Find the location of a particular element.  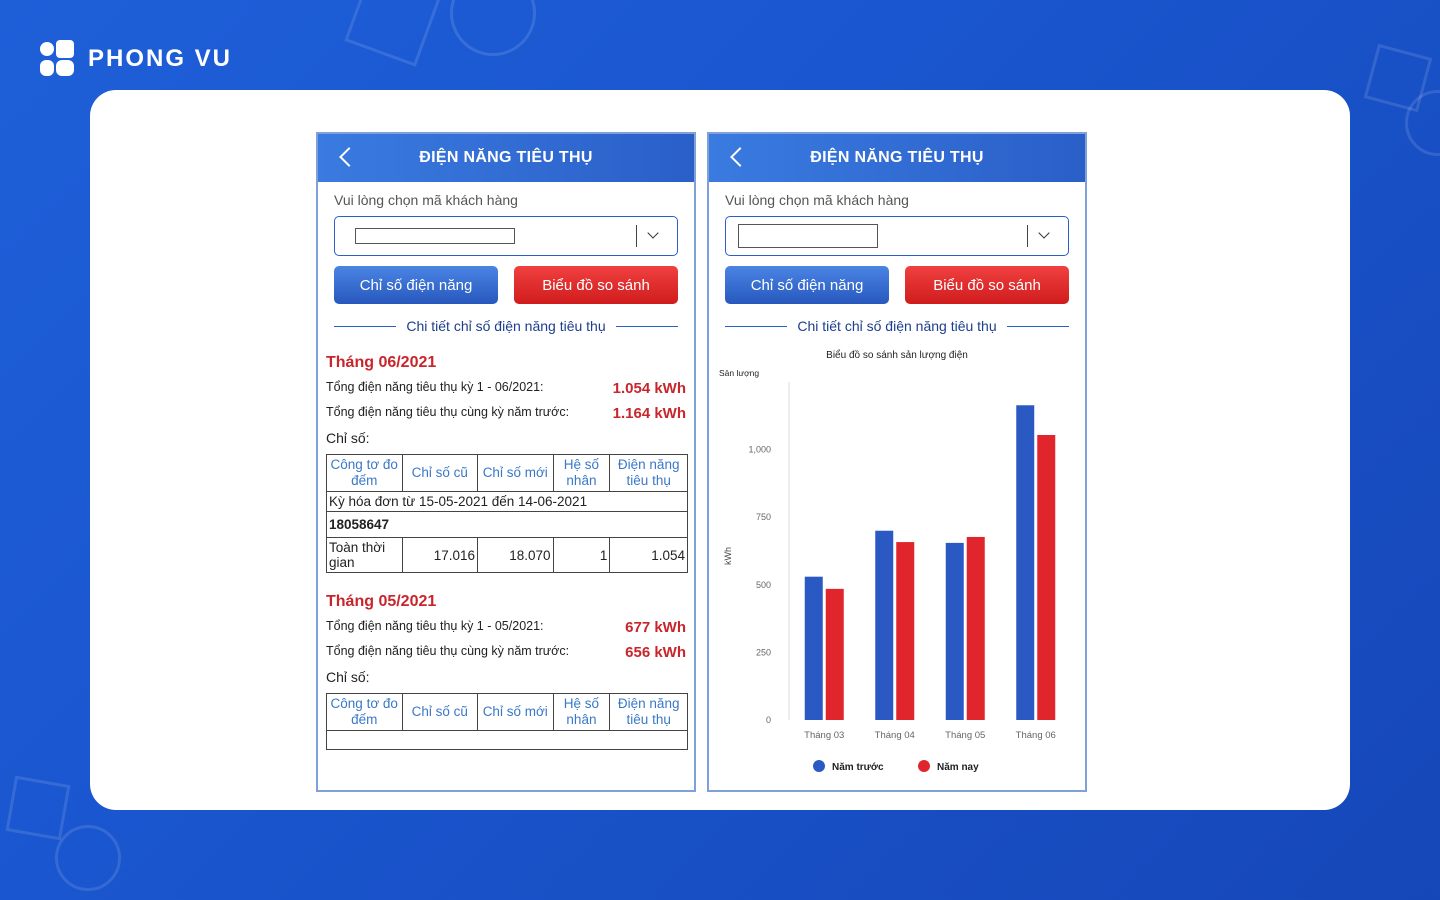

table-row: Kỳ hóa đơn từ 15-05-2021 đến 14-06-2021 is located at coordinates (507, 501).